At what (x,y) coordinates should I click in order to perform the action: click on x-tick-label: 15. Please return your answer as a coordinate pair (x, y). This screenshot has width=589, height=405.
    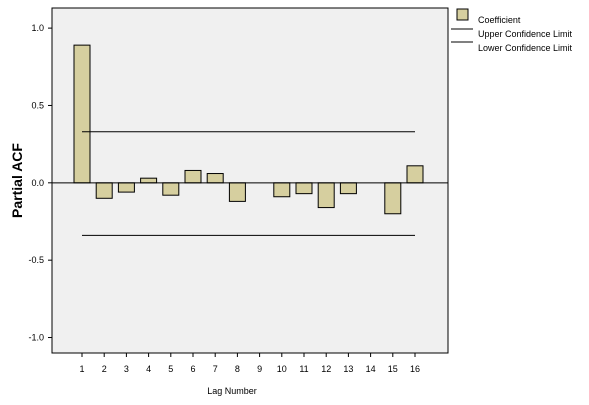
    Looking at the image, I should click on (393, 369).